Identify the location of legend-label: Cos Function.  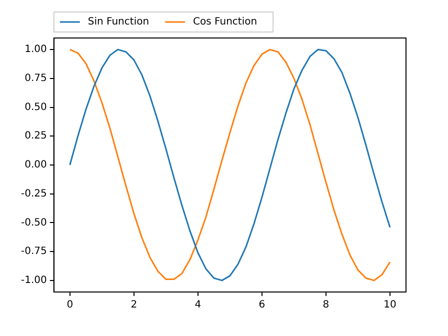
(225, 22).